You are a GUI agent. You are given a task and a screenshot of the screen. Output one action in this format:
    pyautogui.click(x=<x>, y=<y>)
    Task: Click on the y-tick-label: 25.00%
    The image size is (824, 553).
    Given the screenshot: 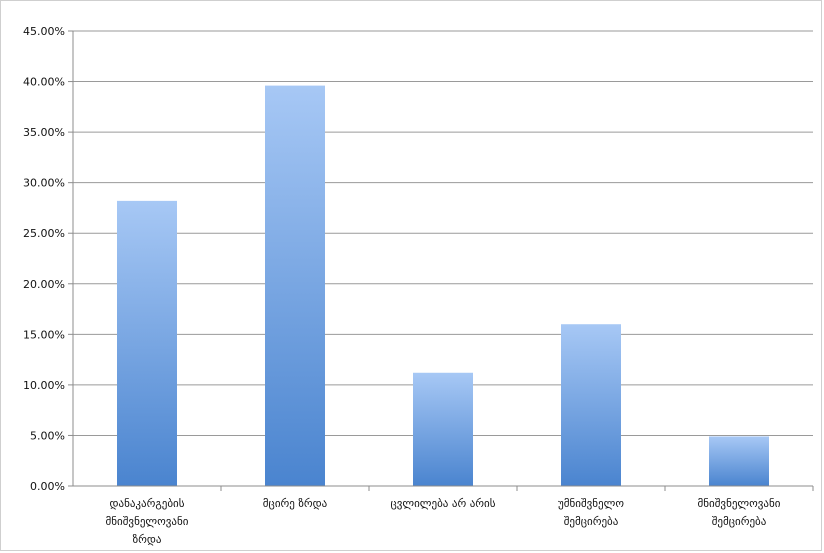 What is the action you would take?
    pyautogui.click(x=44, y=233)
    